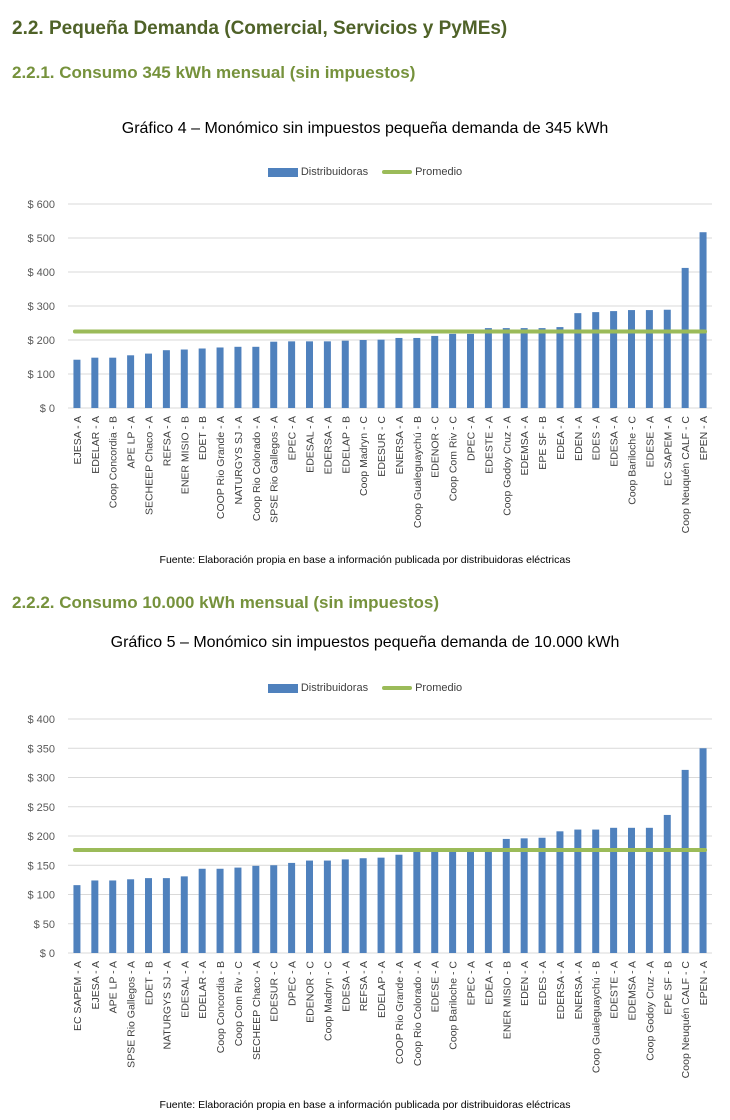 This screenshot has width=730, height=1120. What do you see at coordinates (525, 446) in the screenshot?
I see `x-tick-label: EDEMSA - A` at bounding box center [525, 446].